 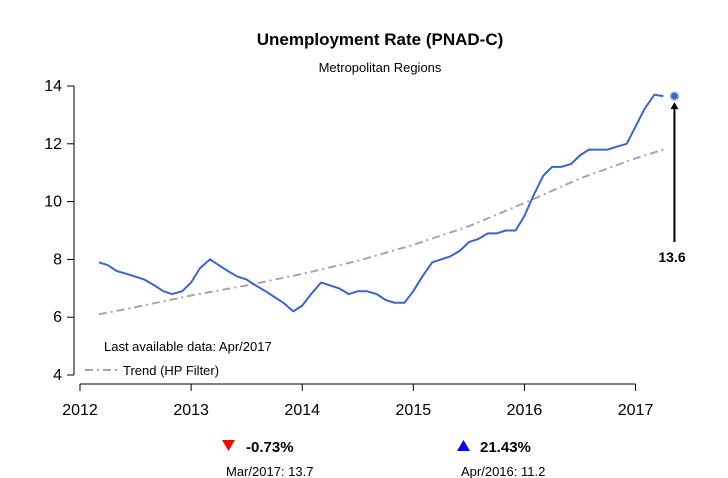 I want to click on legend: Trend (HP Filter), so click(x=152, y=370).